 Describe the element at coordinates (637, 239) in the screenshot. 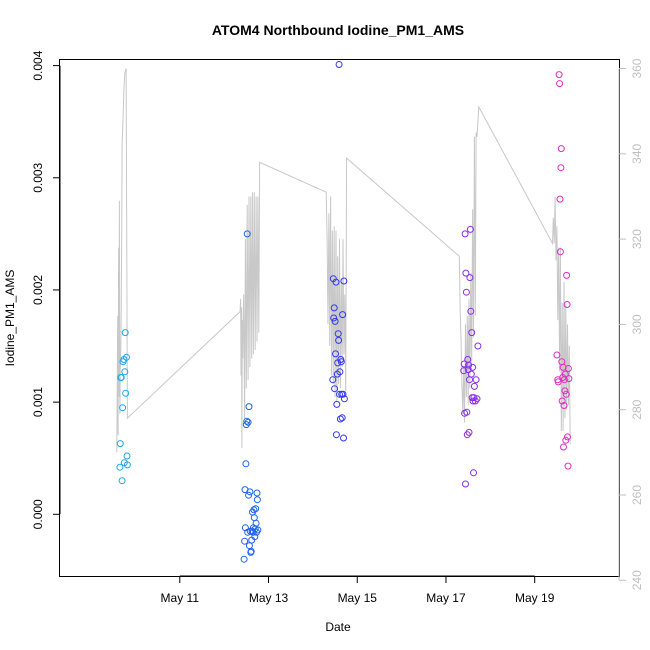

I see `y2-tick-label: 320` at that location.